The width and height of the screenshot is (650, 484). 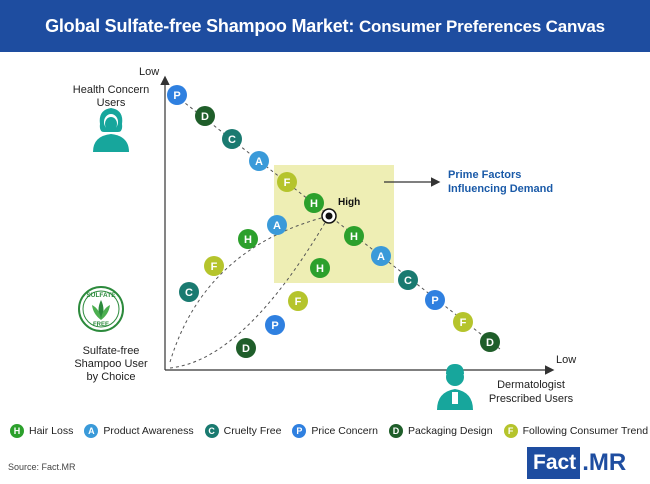 I want to click on legend-item: D Packaging Design, so click(x=440, y=431).